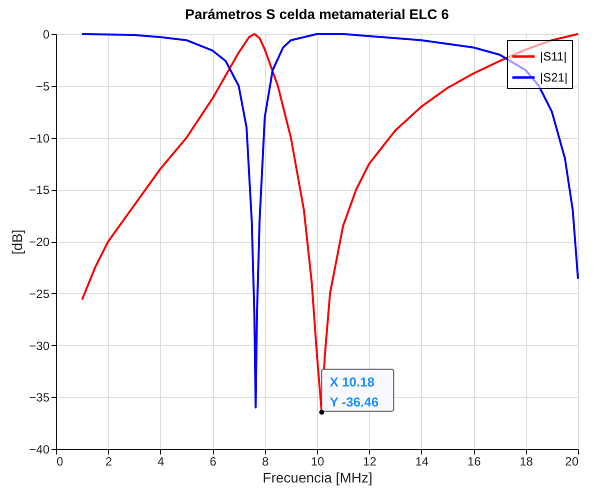 Image resolution: width=600 pixels, height=499 pixels. What do you see at coordinates (60, 461) in the screenshot?
I see `x-tick-label: 0` at bounding box center [60, 461].